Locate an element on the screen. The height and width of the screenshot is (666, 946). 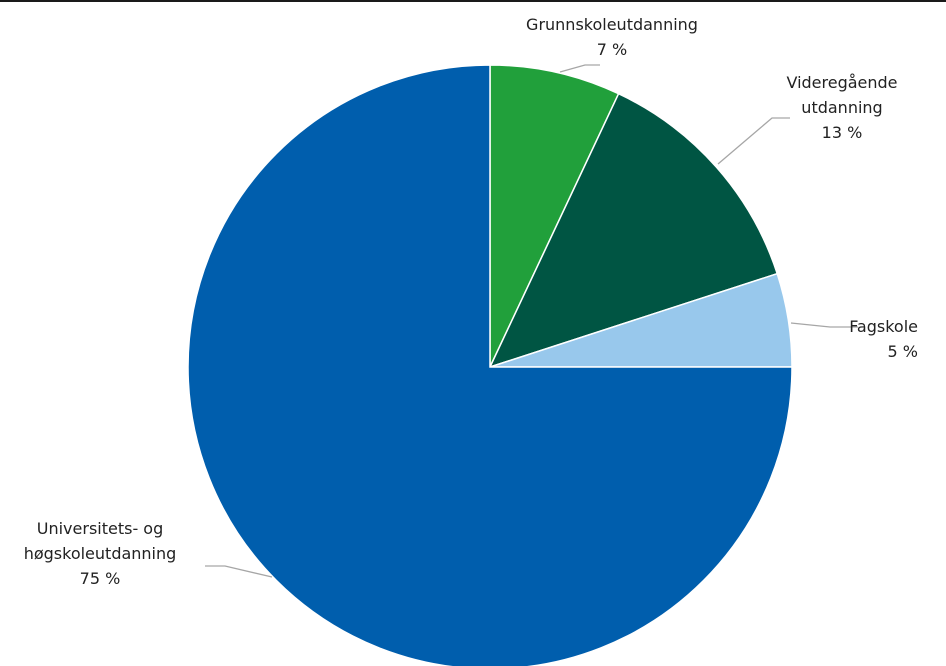
slice-label-3: Universitets- og høgskoleutdanning 75 % is located at coordinates (100, 553).